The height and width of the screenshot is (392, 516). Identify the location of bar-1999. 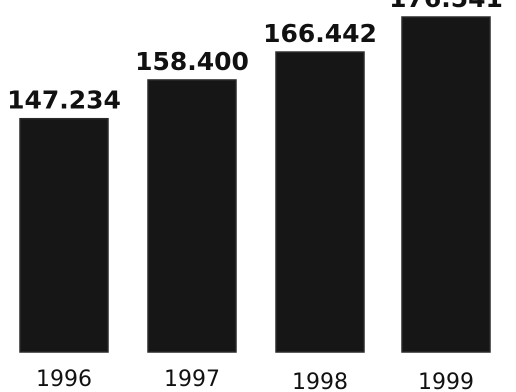
(446, 184).